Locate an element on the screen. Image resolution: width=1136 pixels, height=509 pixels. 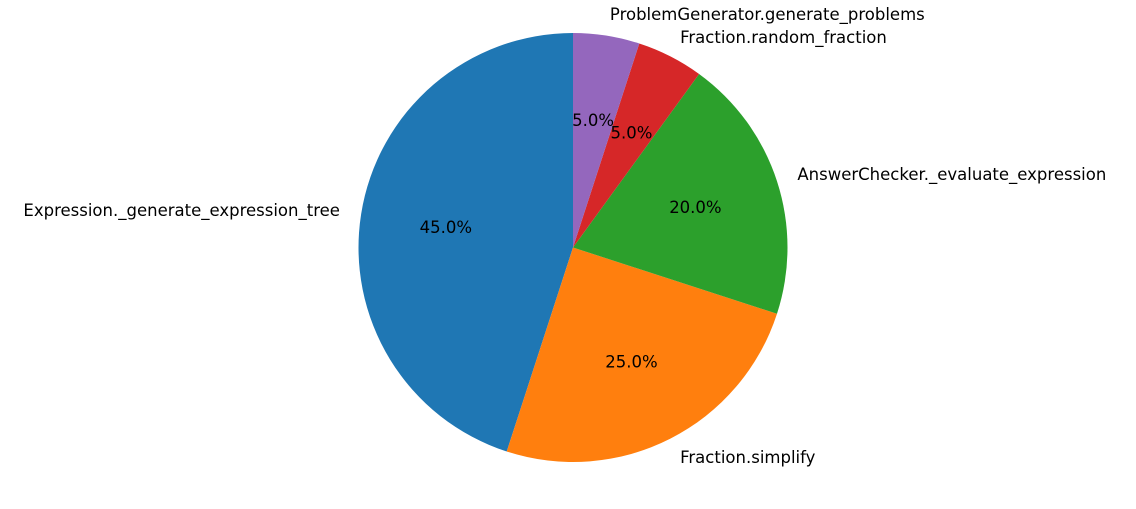
pie-slice-problemgenerator-generate-problems is located at coordinates (606, 140).